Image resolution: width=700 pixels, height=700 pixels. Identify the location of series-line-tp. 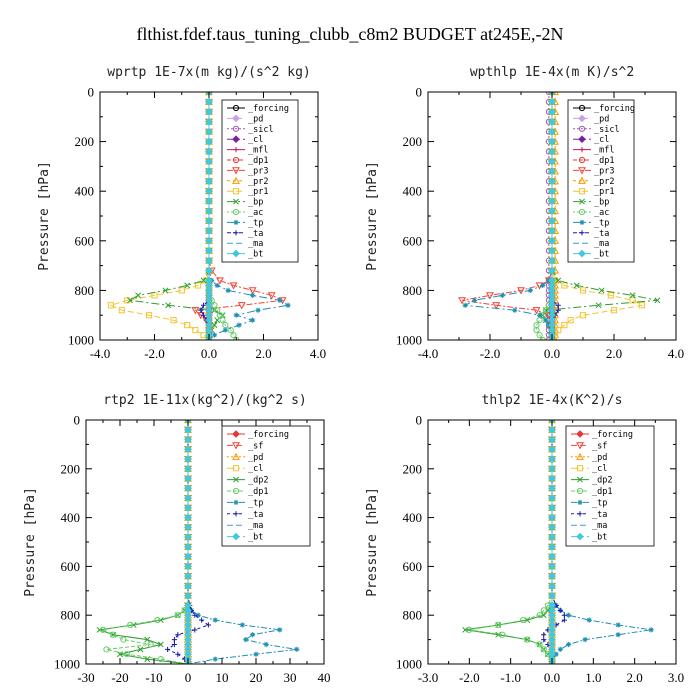
(508, 216).